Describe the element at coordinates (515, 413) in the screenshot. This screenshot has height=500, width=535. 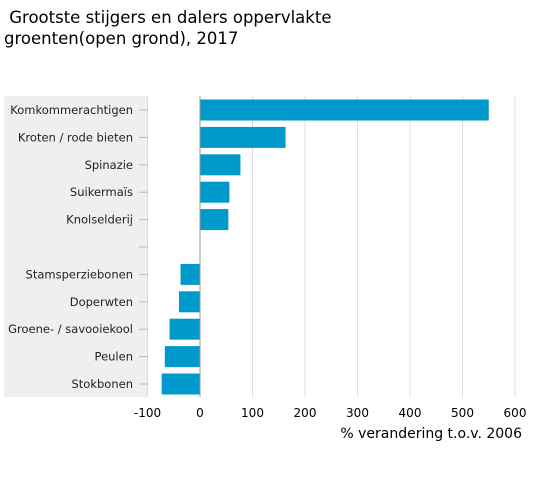
I see `x-tick-label: 600` at that location.